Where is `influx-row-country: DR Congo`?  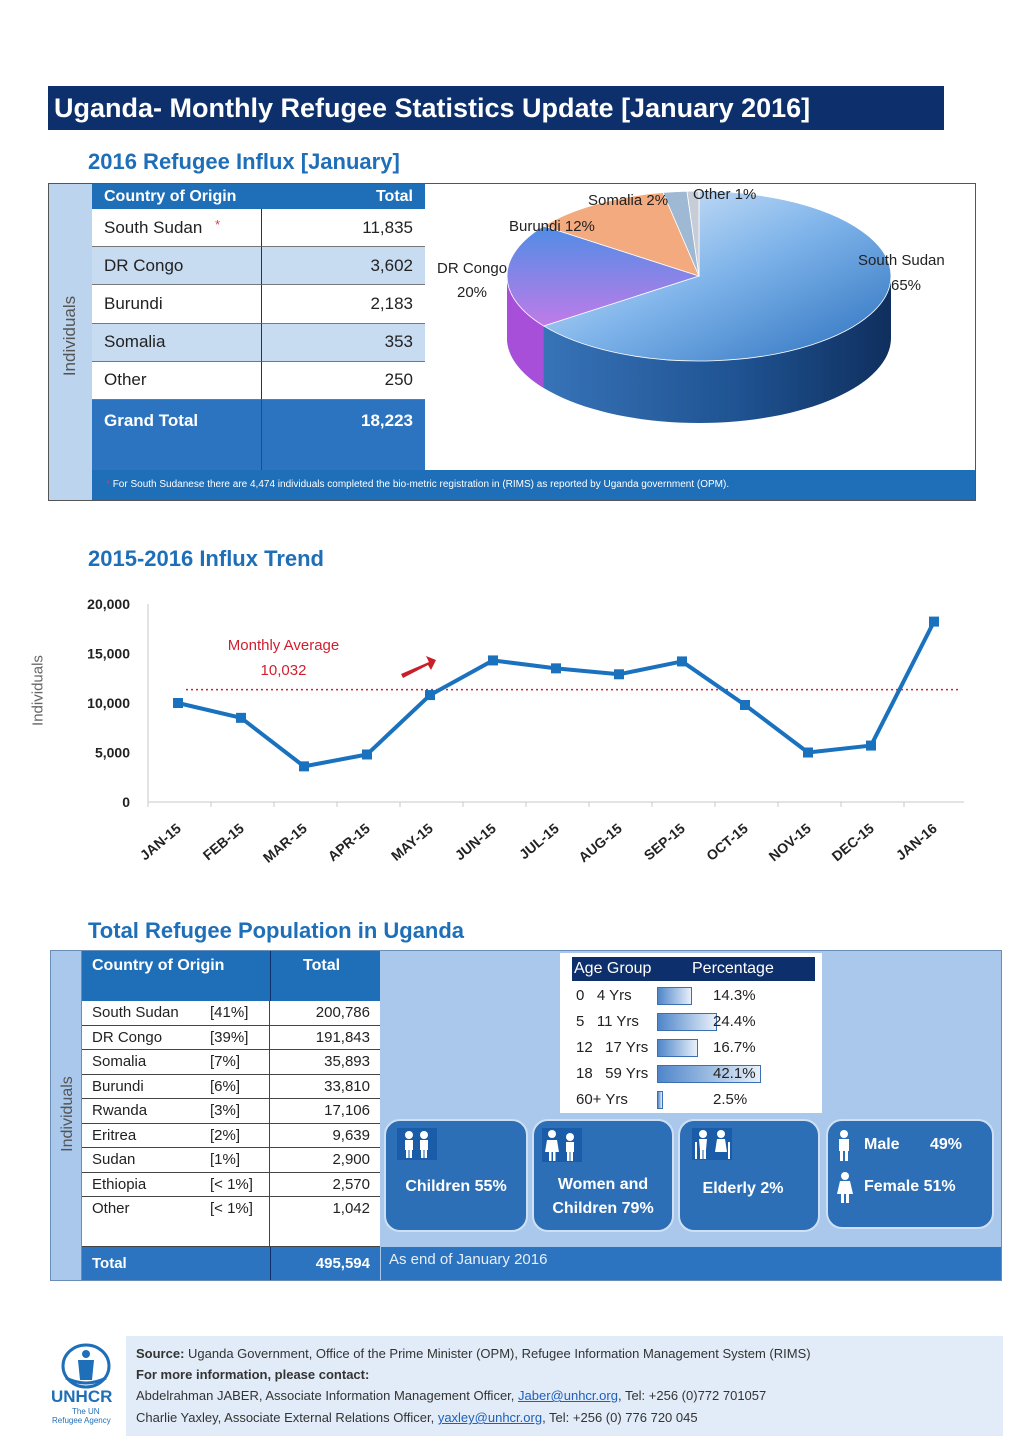 influx-row-country: DR Congo is located at coordinates (177, 266).